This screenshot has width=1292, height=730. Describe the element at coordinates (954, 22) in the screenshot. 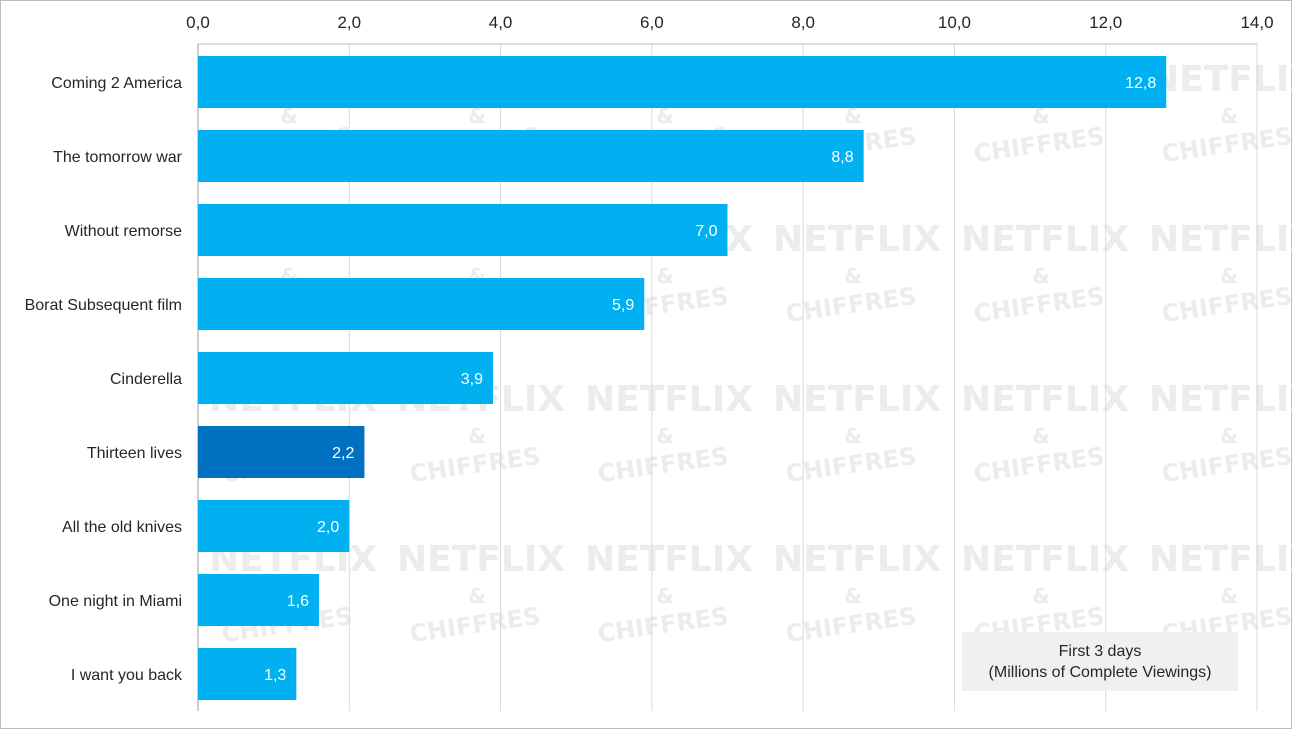

I see `x-tick-label: 10,0` at that location.